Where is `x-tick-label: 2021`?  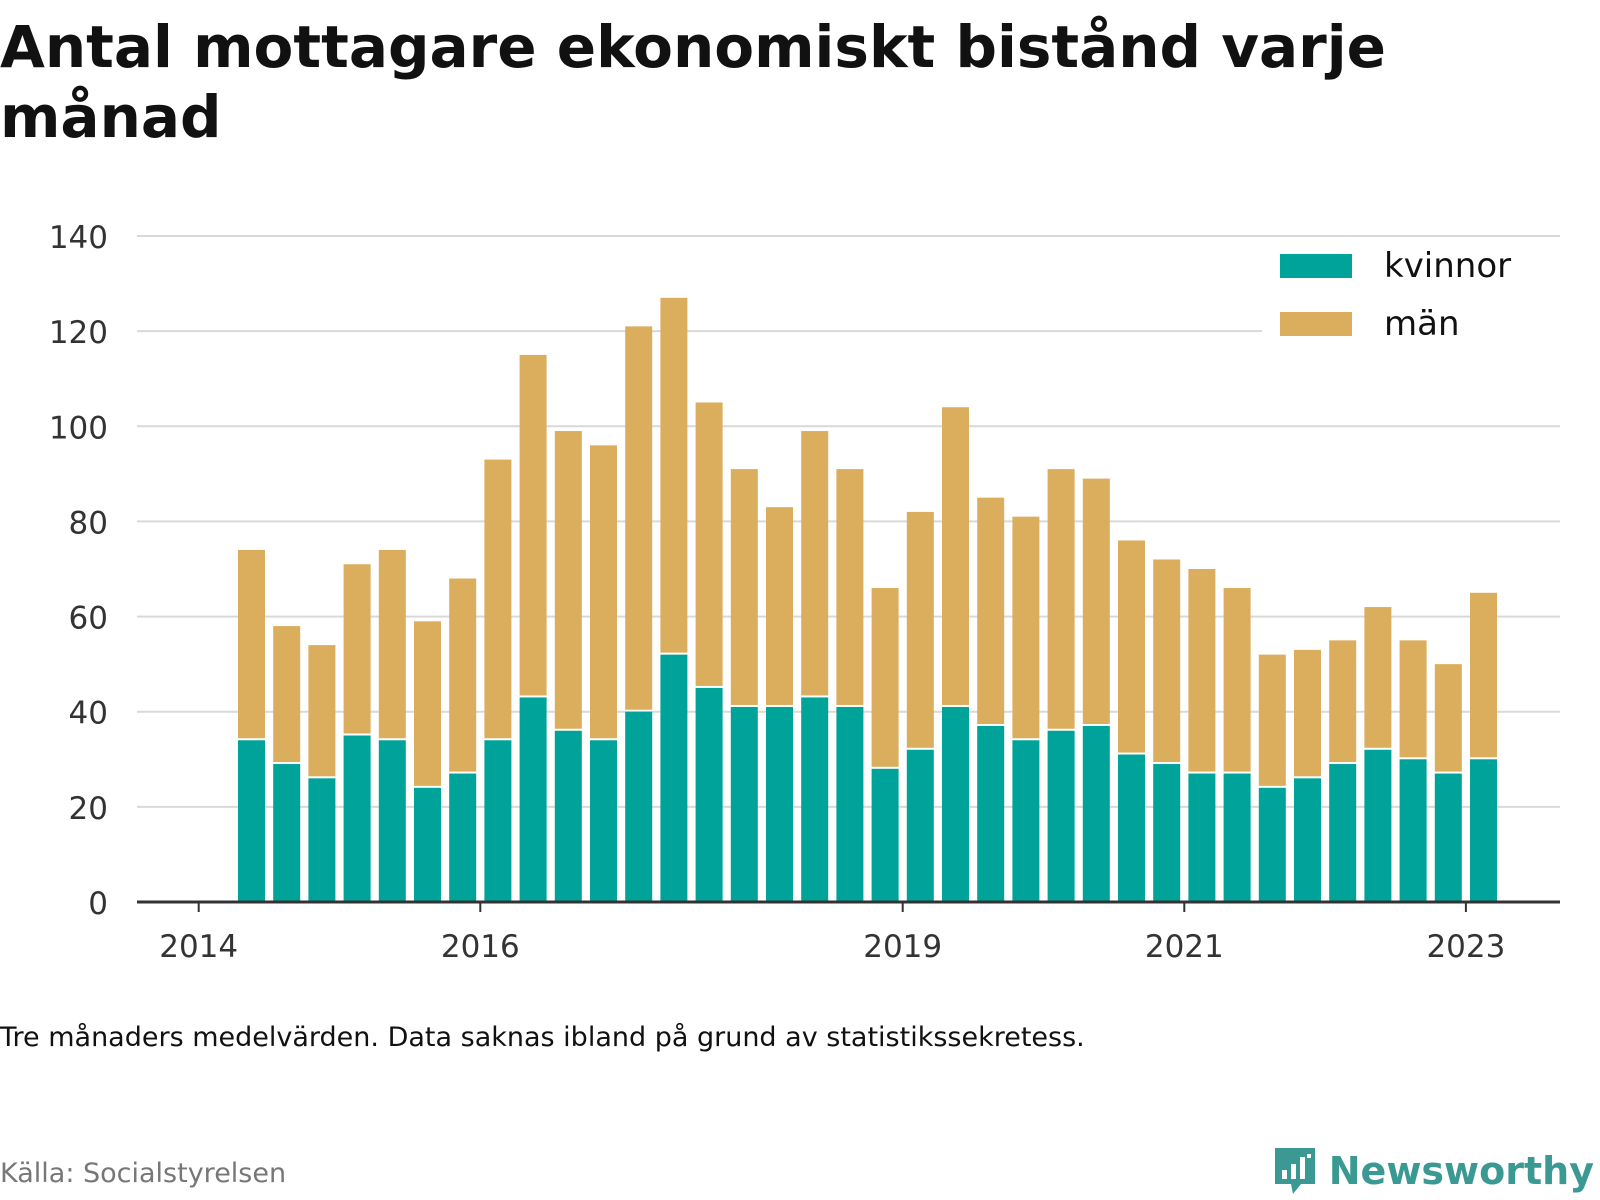 x-tick-label: 2021 is located at coordinates (1184, 947).